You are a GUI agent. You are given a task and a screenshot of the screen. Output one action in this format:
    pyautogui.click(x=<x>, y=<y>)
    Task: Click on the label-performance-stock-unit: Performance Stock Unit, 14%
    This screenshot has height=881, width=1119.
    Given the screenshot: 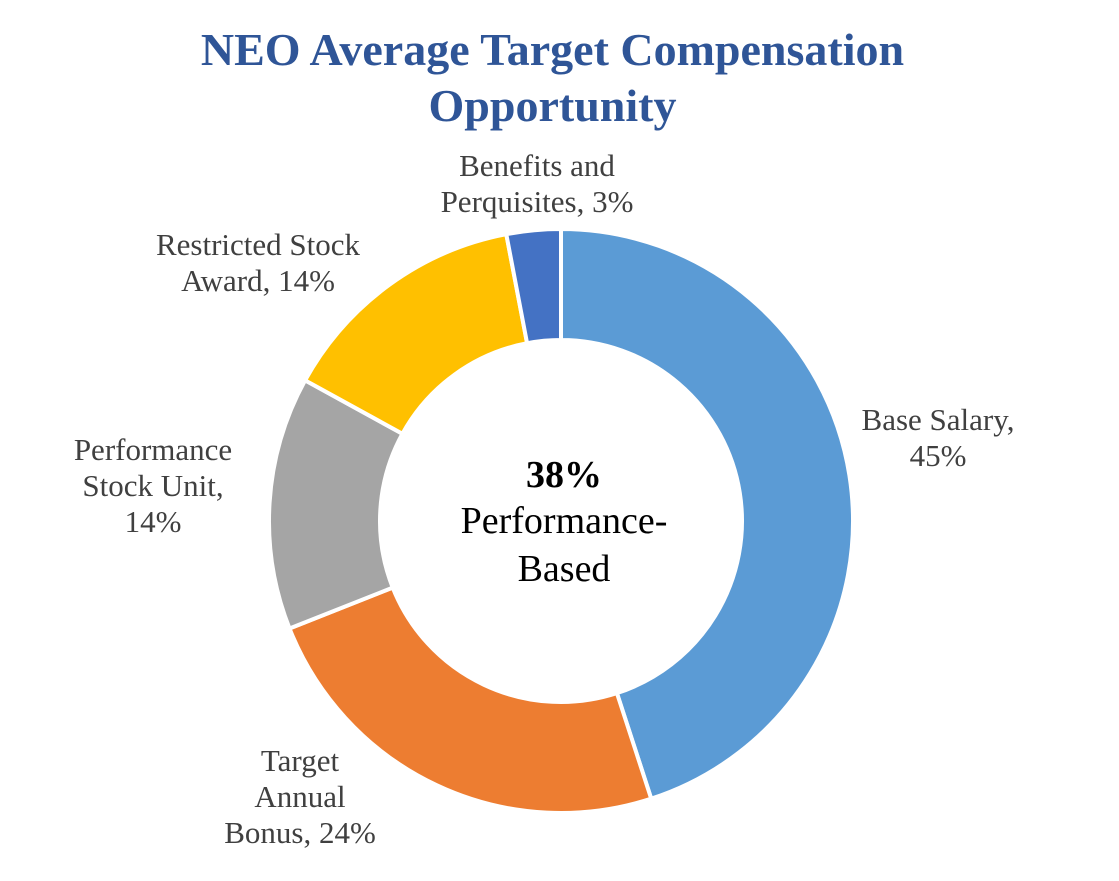 What is the action you would take?
    pyautogui.click(x=153, y=486)
    